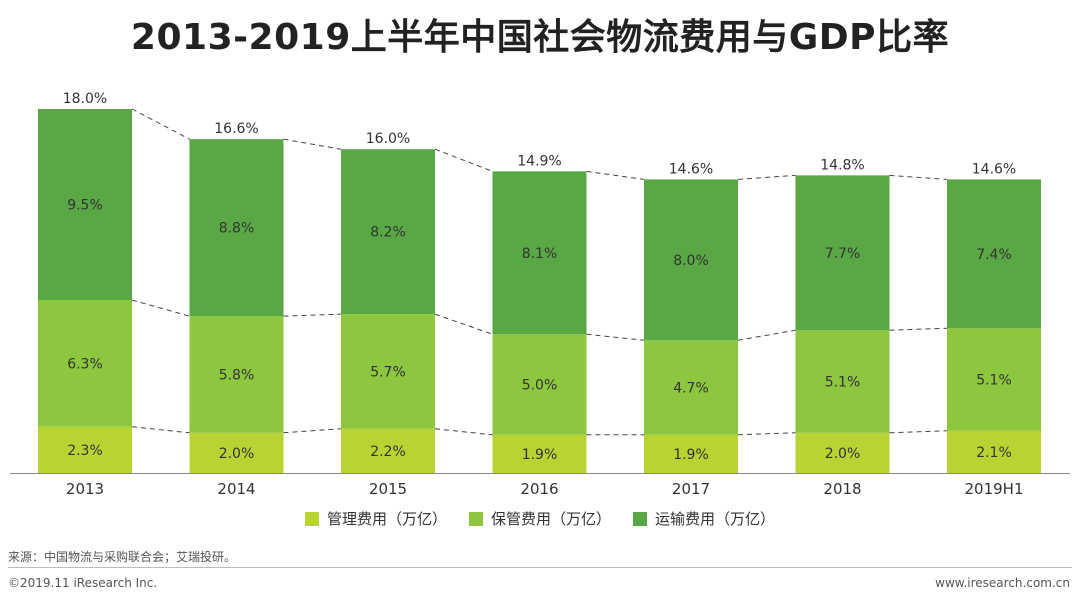 This screenshot has width=1080, height=603. What do you see at coordinates (539, 161) in the screenshot?
I see `total-label: 14.9%` at bounding box center [539, 161].